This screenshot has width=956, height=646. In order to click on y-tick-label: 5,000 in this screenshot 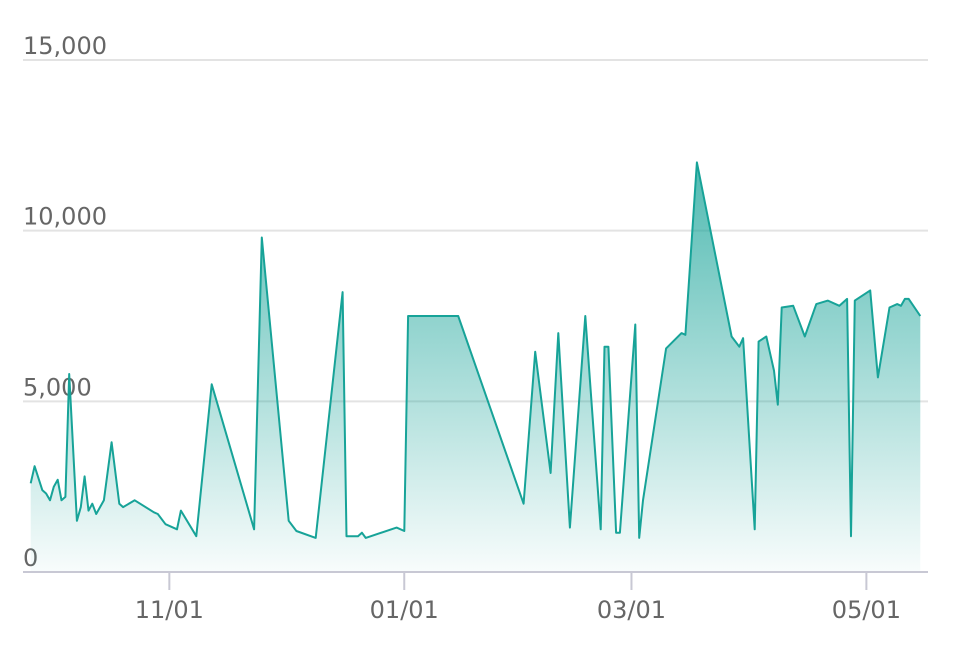, I will do `click(57, 387)`.